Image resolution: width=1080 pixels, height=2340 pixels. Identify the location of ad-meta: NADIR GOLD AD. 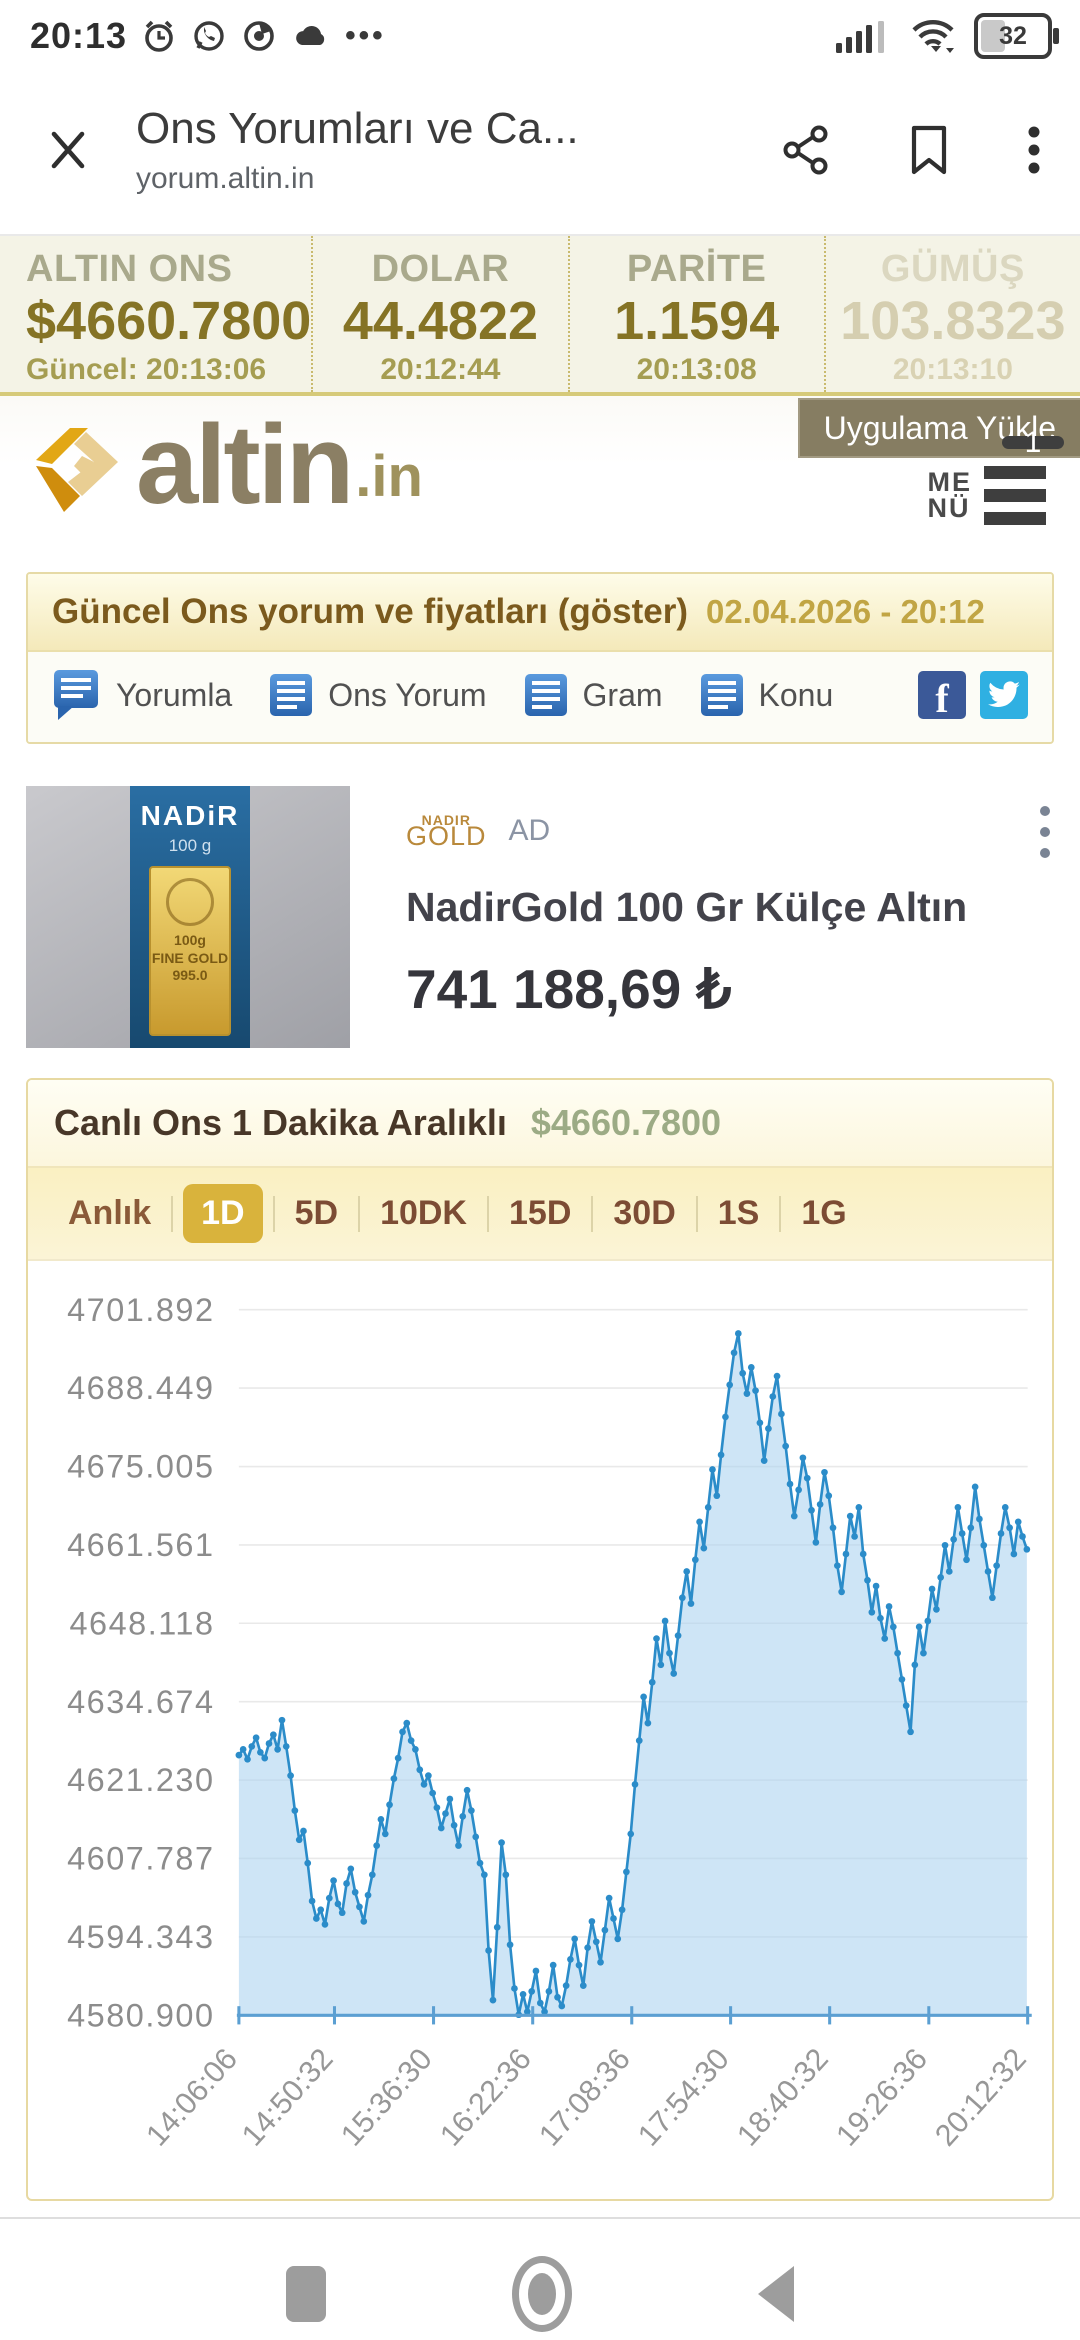
(717, 831).